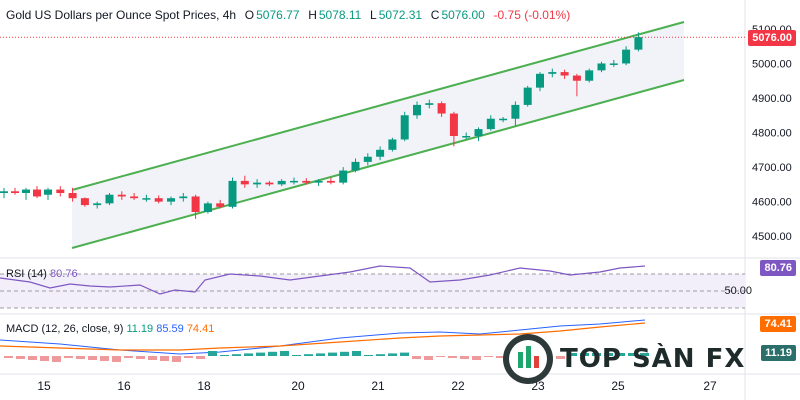 The width and height of the screenshot is (800, 400). I want to click on y-tick-label: 5000.00, so click(772, 64).